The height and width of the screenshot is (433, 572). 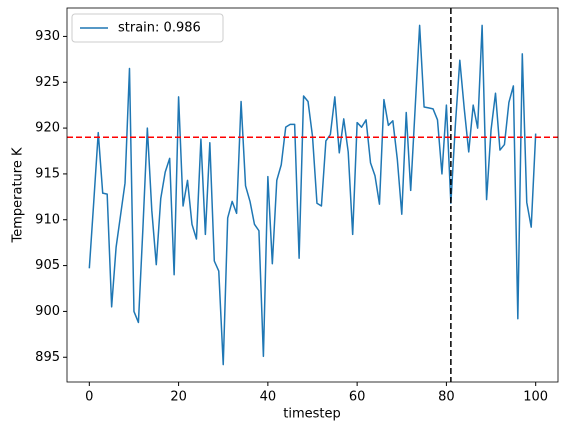 What do you see at coordinates (446, 397) in the screenshot?
I see `x-tick-label: 80` at bounding box center [446, 397].